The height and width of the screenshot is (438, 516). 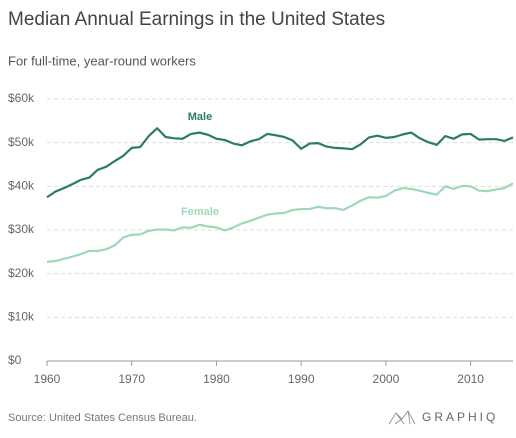 What do you see at coordinates (21, 317) in the screenshot?
I see `y-tick-label: $10k` at bounding box center [21, 317].